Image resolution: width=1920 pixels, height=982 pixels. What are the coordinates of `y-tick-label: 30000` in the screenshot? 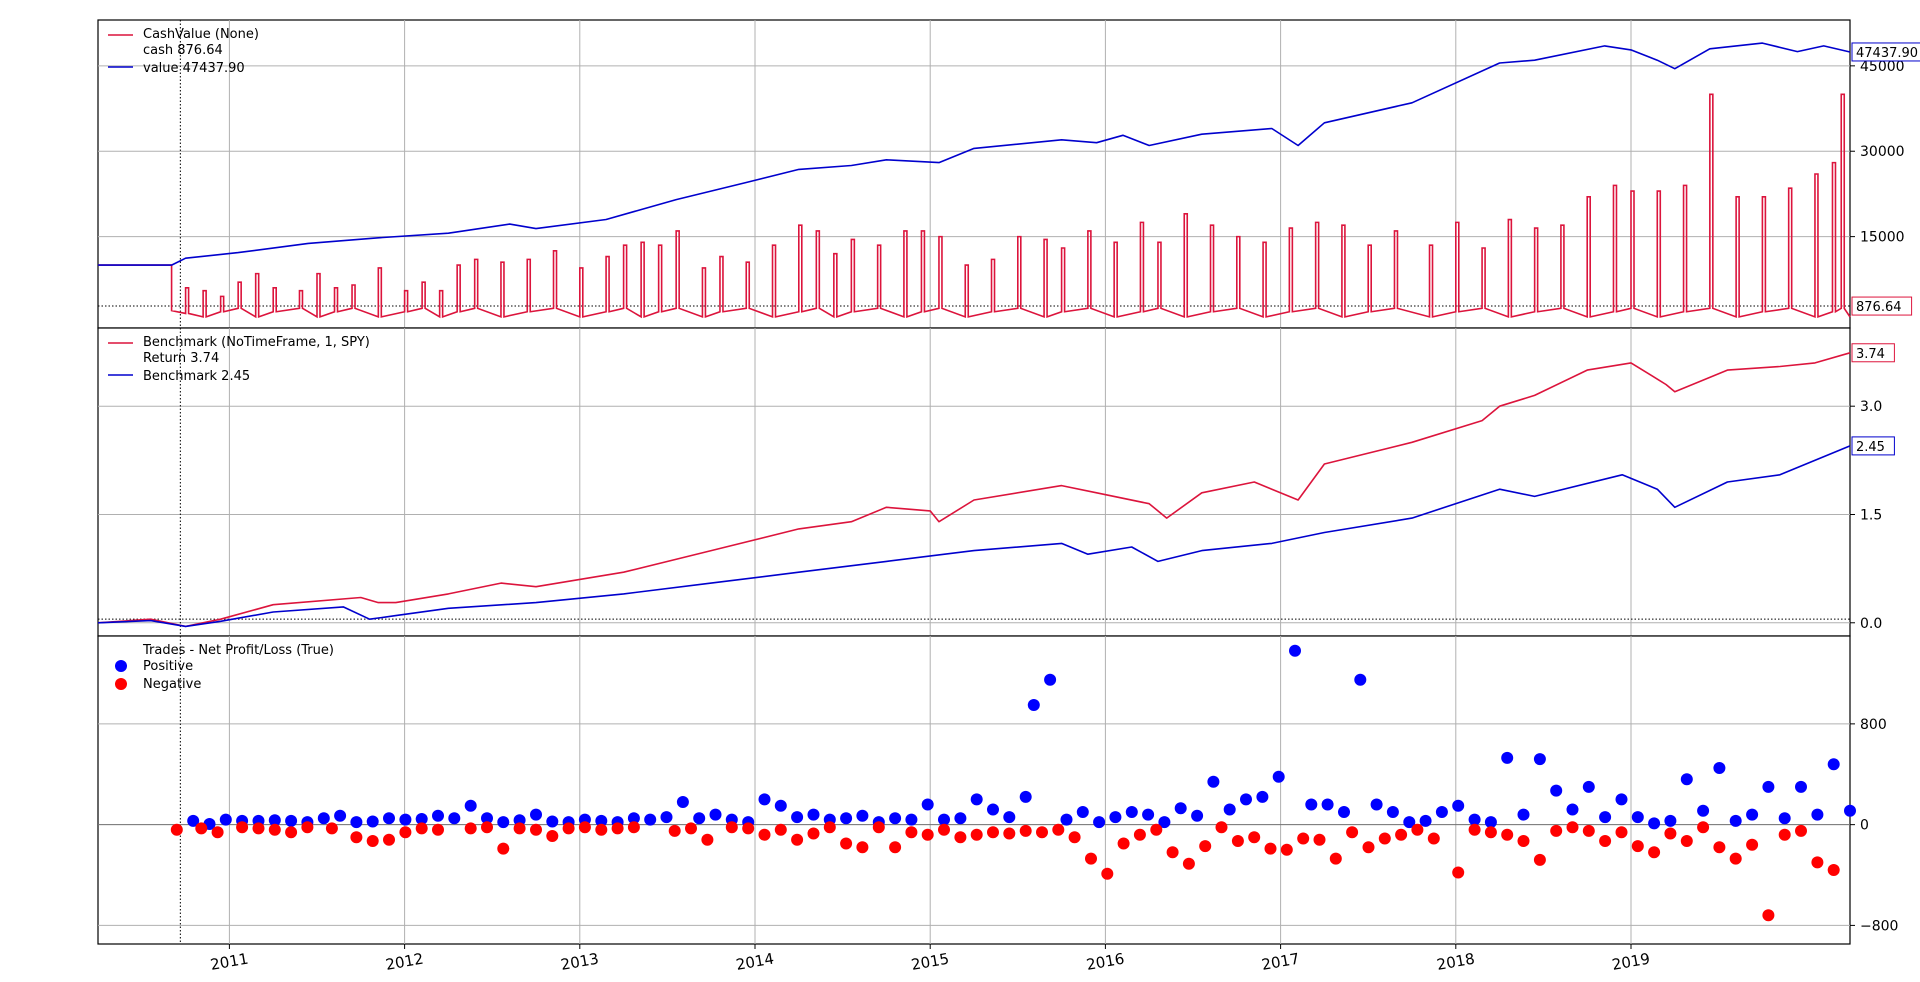 It's located at (1882, 152).